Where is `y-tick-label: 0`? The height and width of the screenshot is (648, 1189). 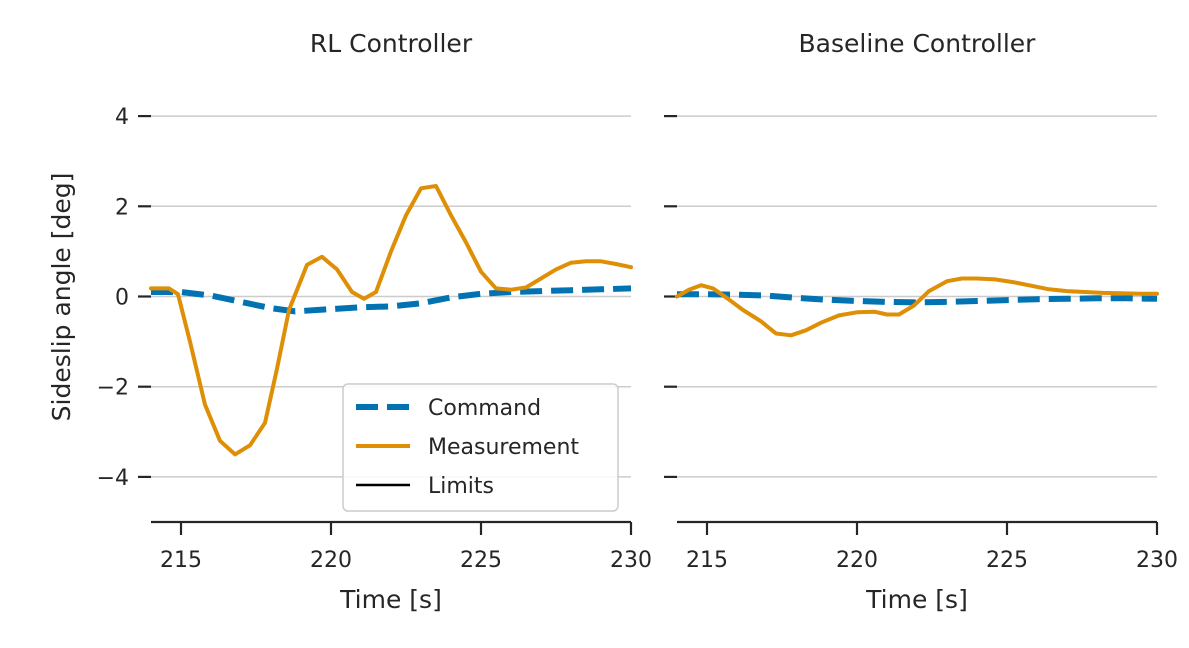
y-tick-label: 0 is located at coordinates (122, 298).